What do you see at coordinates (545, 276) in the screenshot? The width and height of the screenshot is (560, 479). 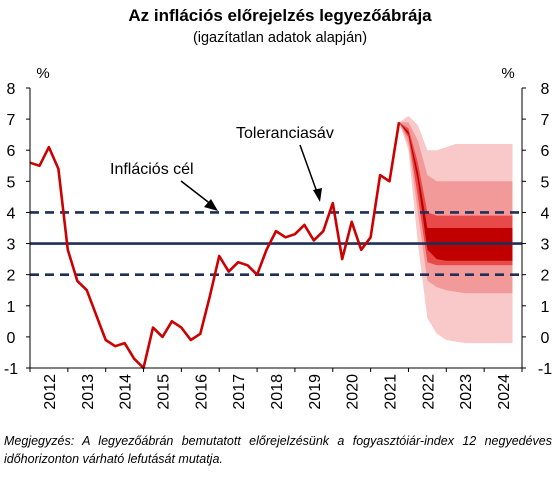 I see `y-tick-label-right: 2` at bounding box center [545, 276].